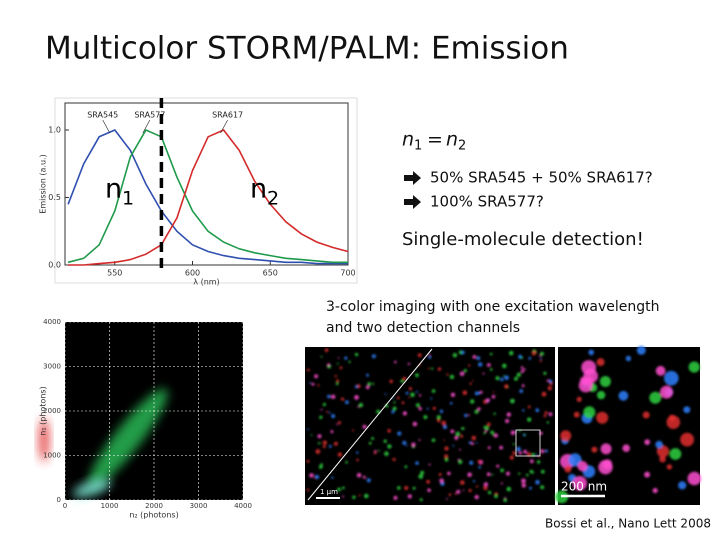  Describe the element at coordinates (206, 282) in the screenshot. I see `x-axis-label: λ (nm)` at that location.